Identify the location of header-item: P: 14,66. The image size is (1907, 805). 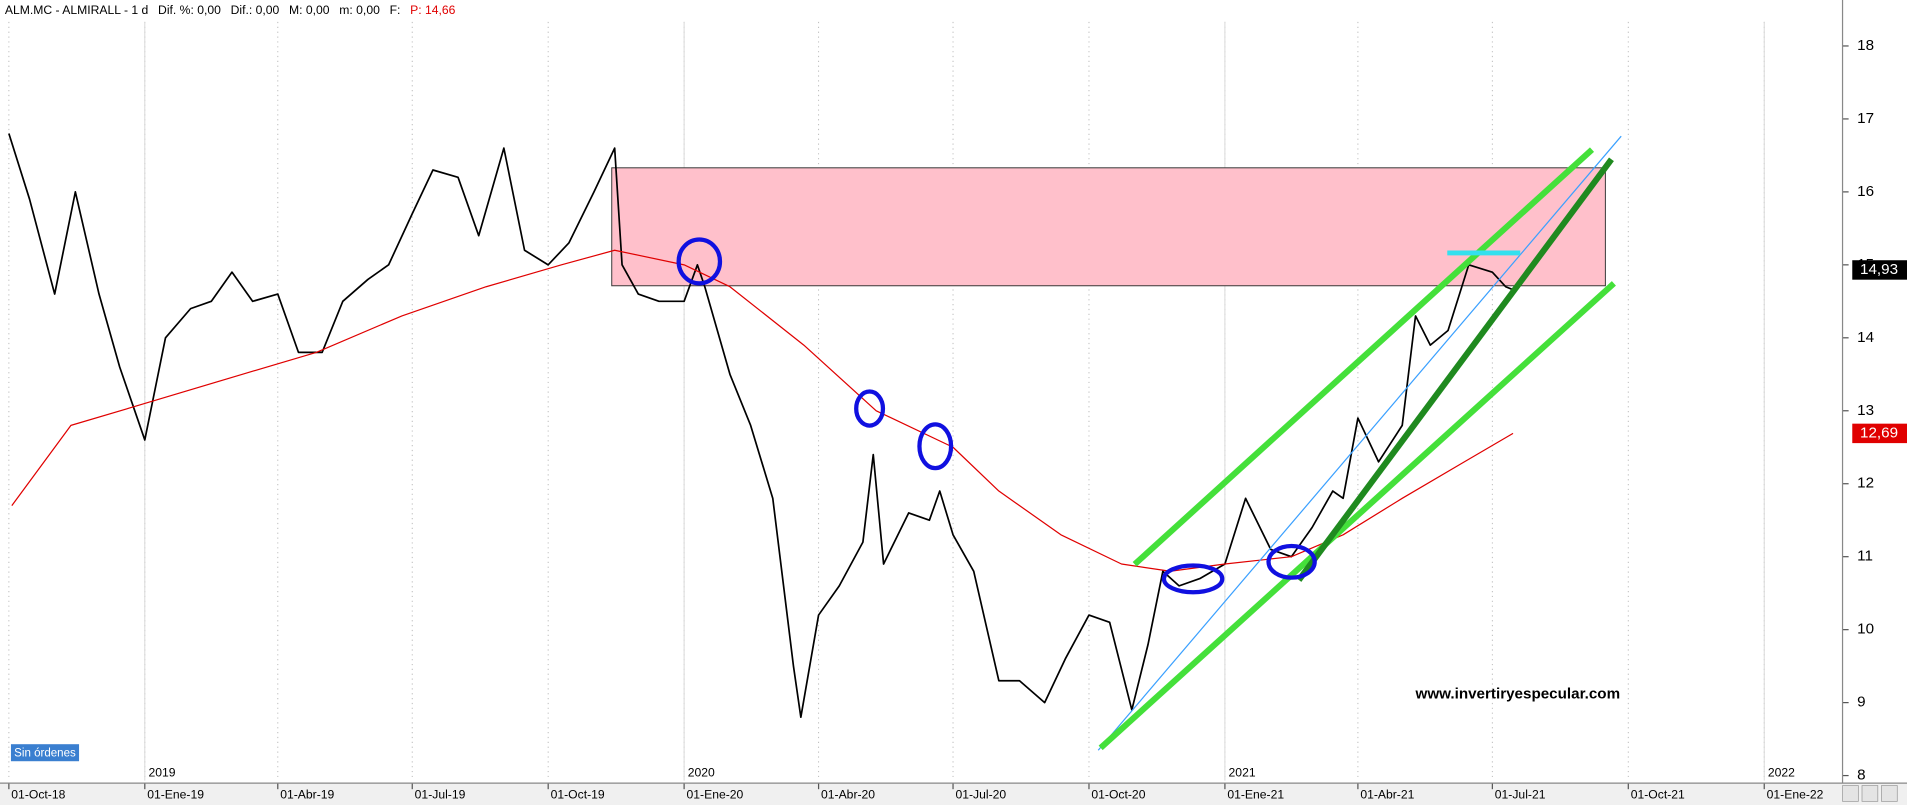
(433, 10).